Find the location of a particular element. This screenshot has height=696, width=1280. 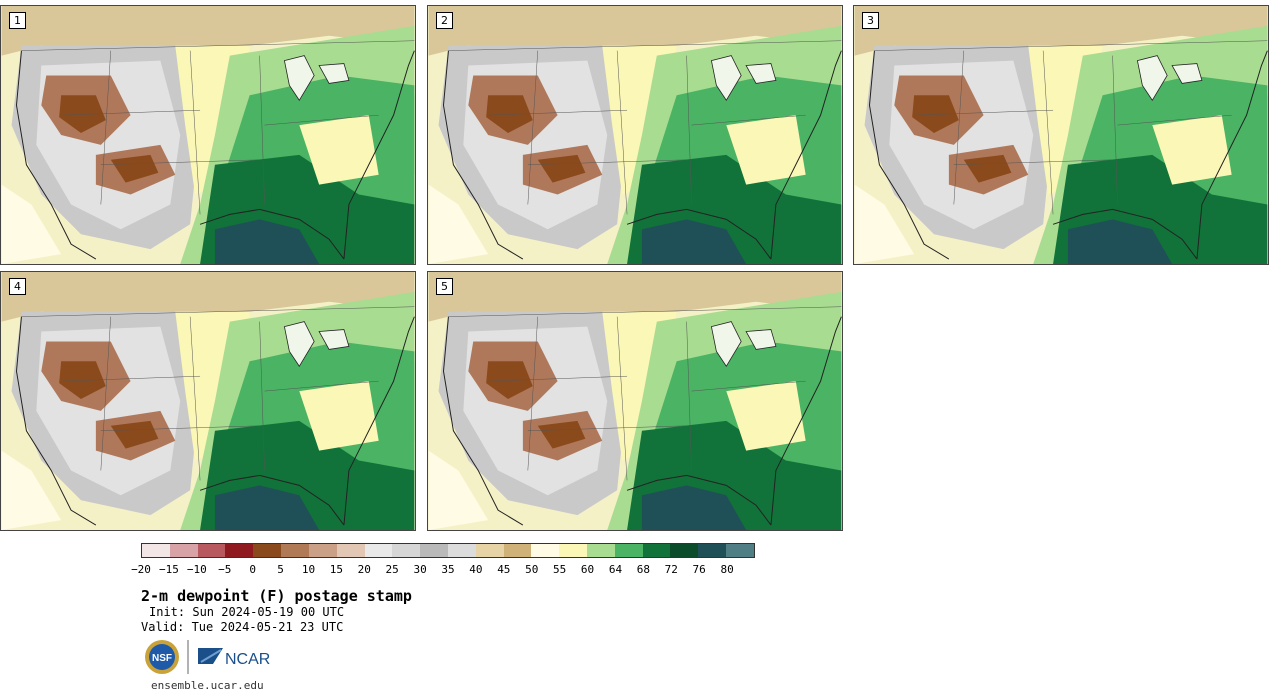

init-time: Init: Sun 2024-05-19 00 UTC is located at coordinates (247, 612).